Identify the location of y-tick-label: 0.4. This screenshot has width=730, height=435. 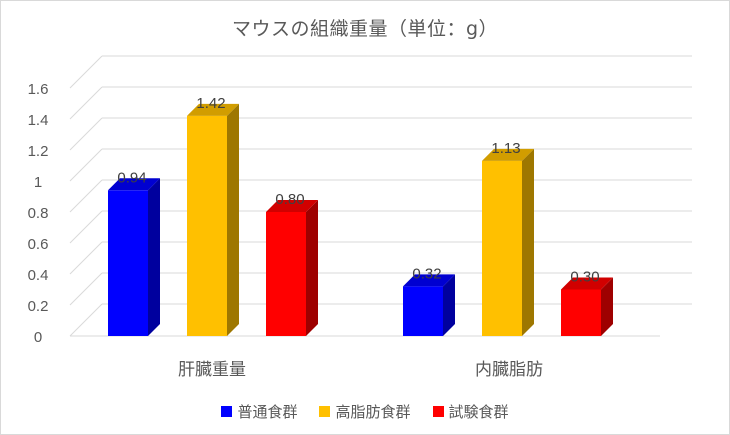
(38, 275).